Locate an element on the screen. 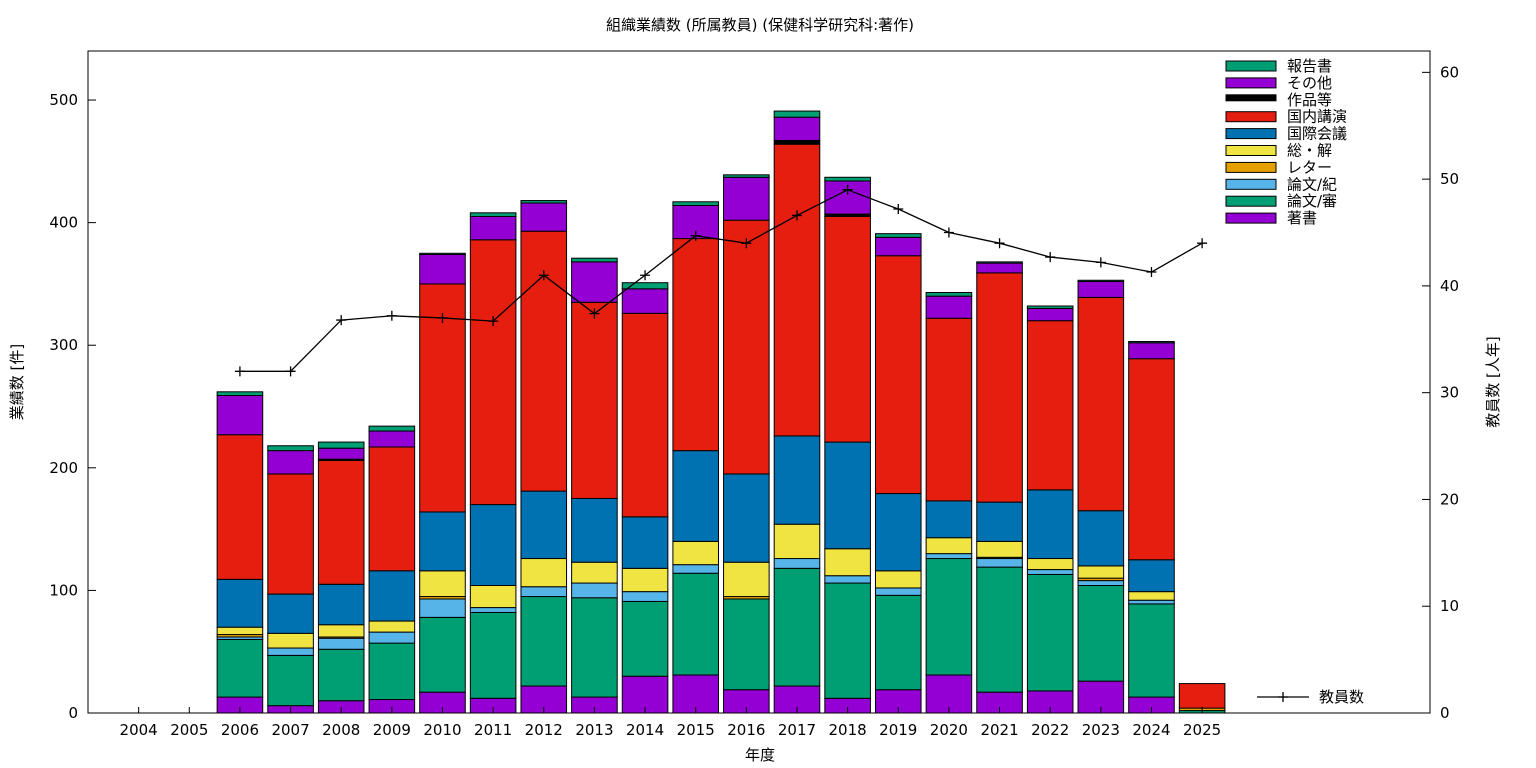 The image size is (1536, 768). legend-label: 作品等 is located at coordinates (1309, 100).